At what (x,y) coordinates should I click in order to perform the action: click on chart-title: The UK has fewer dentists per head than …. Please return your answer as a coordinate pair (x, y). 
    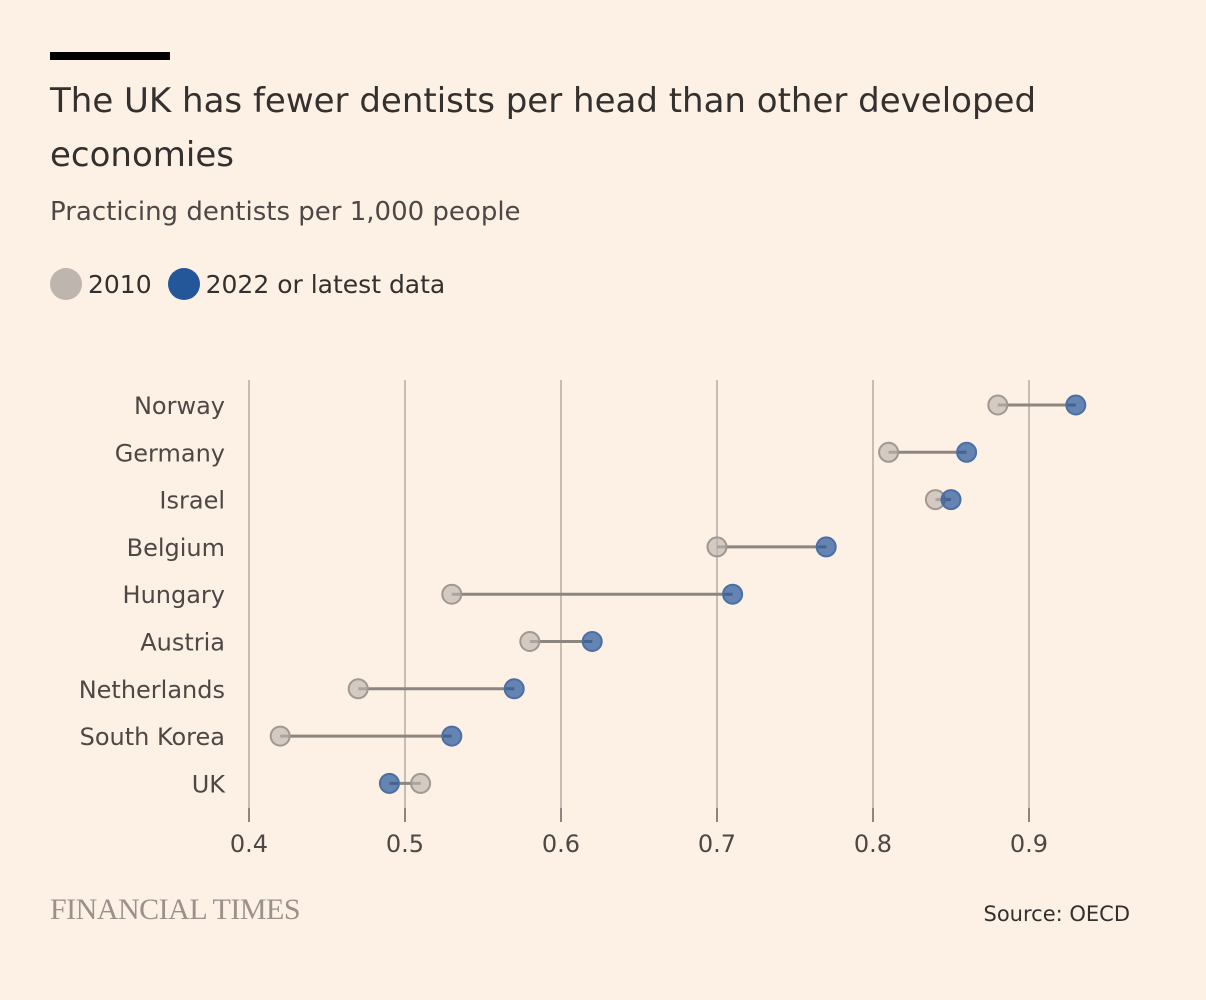
    Looking at the image, I should click on (543, 128).